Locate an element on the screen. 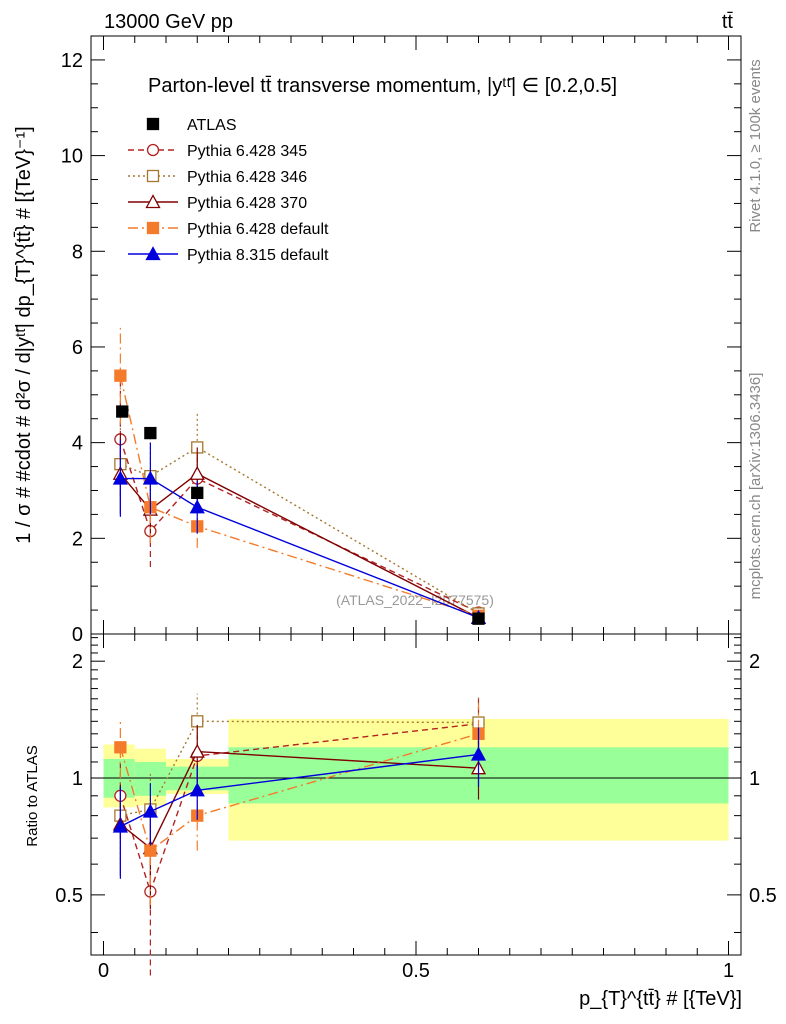 The height and width of the screenshot is (1024, 786). y-tick-label: 4 is located at coordinates (77, 444).